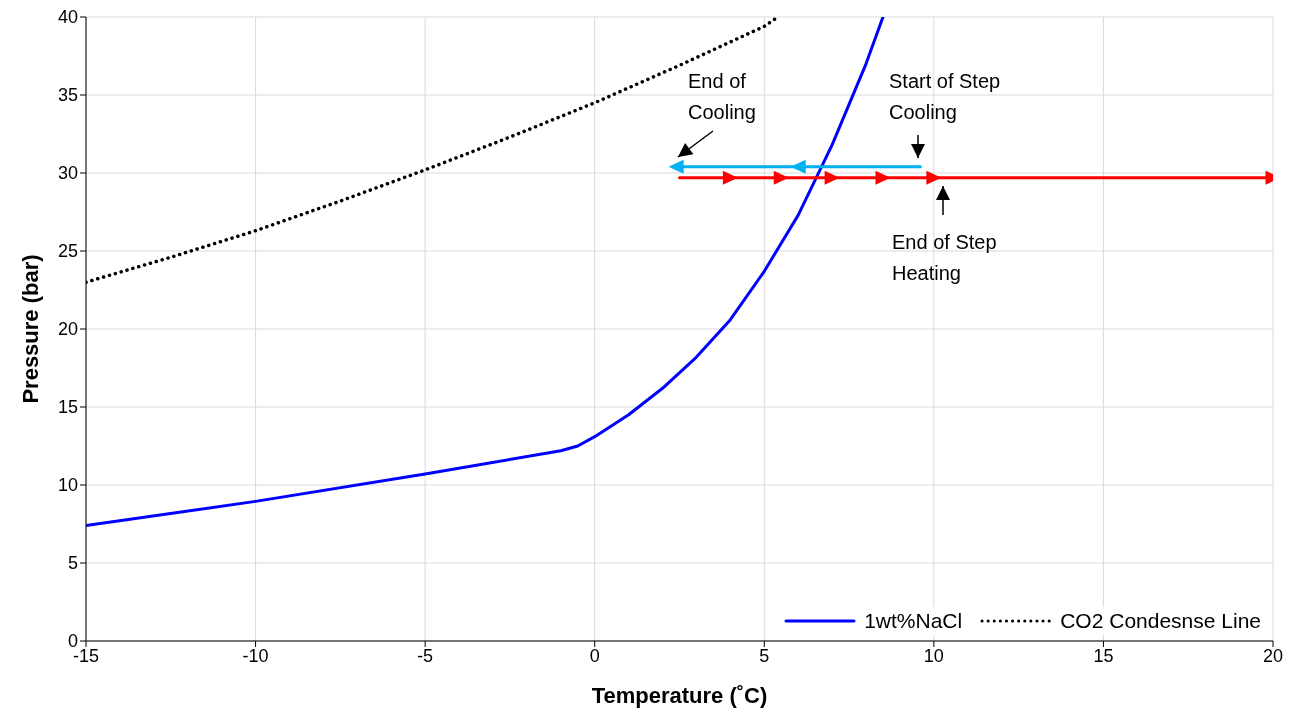 Image resolution: width=1296 pixels, height=711 pixels. I want to click on x-tick-label: 5, so click(764, 655).